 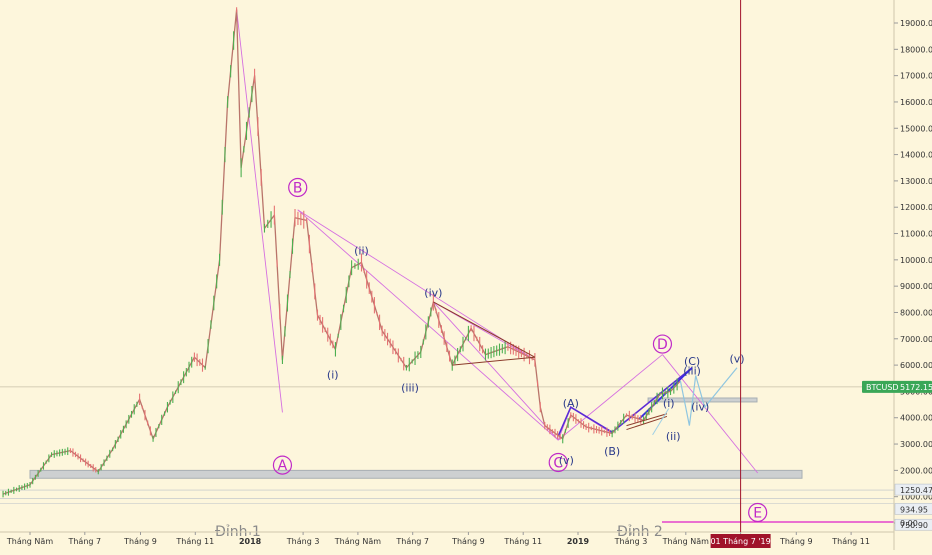 What do you see at coordinates (916, 339) in the screenshot?
I see `price-tick-label: 7000.00` at bounding box center [916, 339].